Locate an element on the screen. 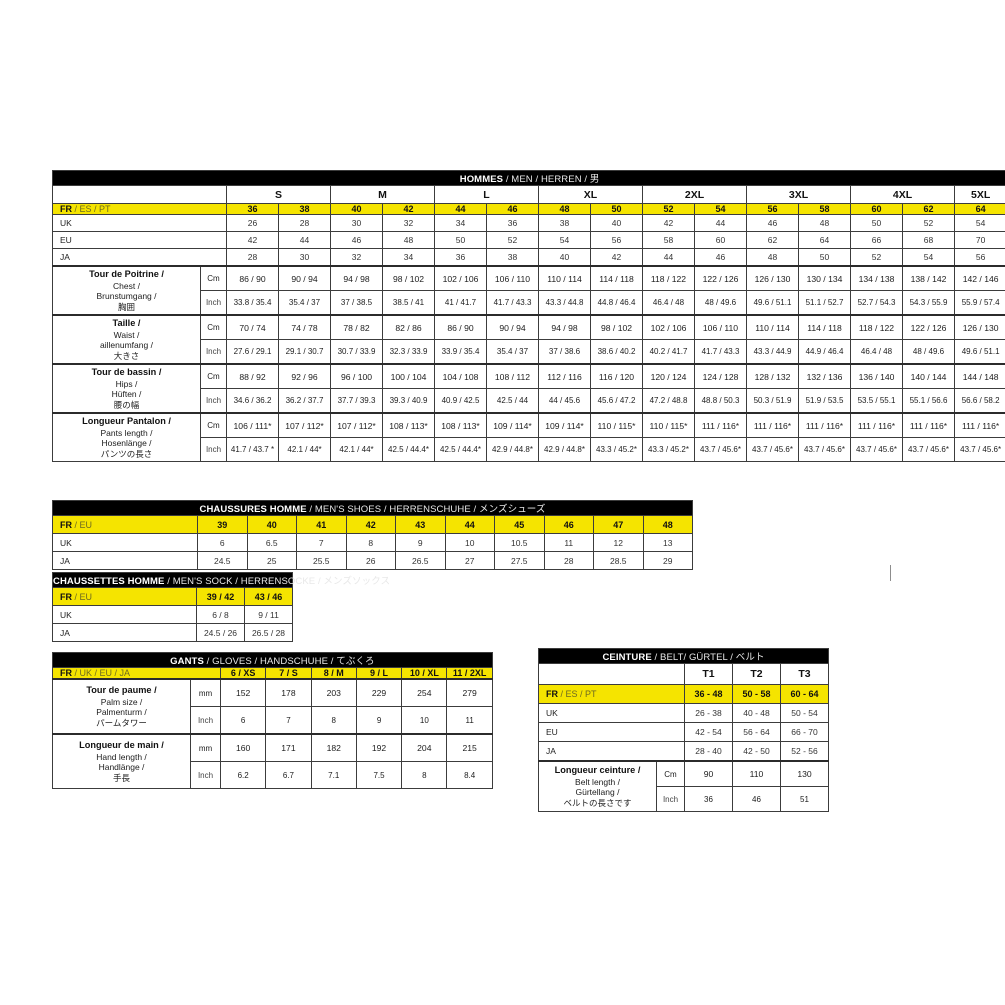 The image size is (1005, 1005). table-cell: 160 is located at coordinates (243, 747).